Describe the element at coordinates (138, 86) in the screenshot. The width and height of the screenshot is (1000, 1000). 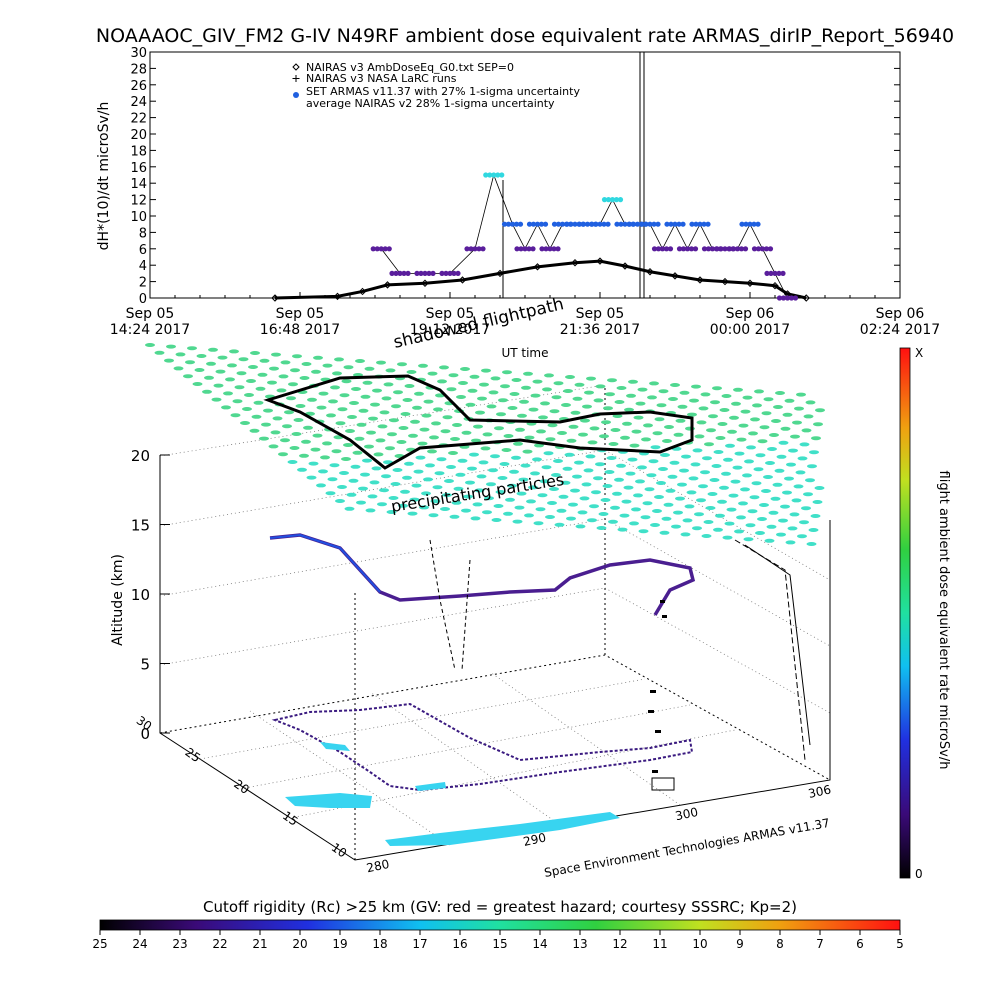
I see `y-tick-label: 26` at that location.